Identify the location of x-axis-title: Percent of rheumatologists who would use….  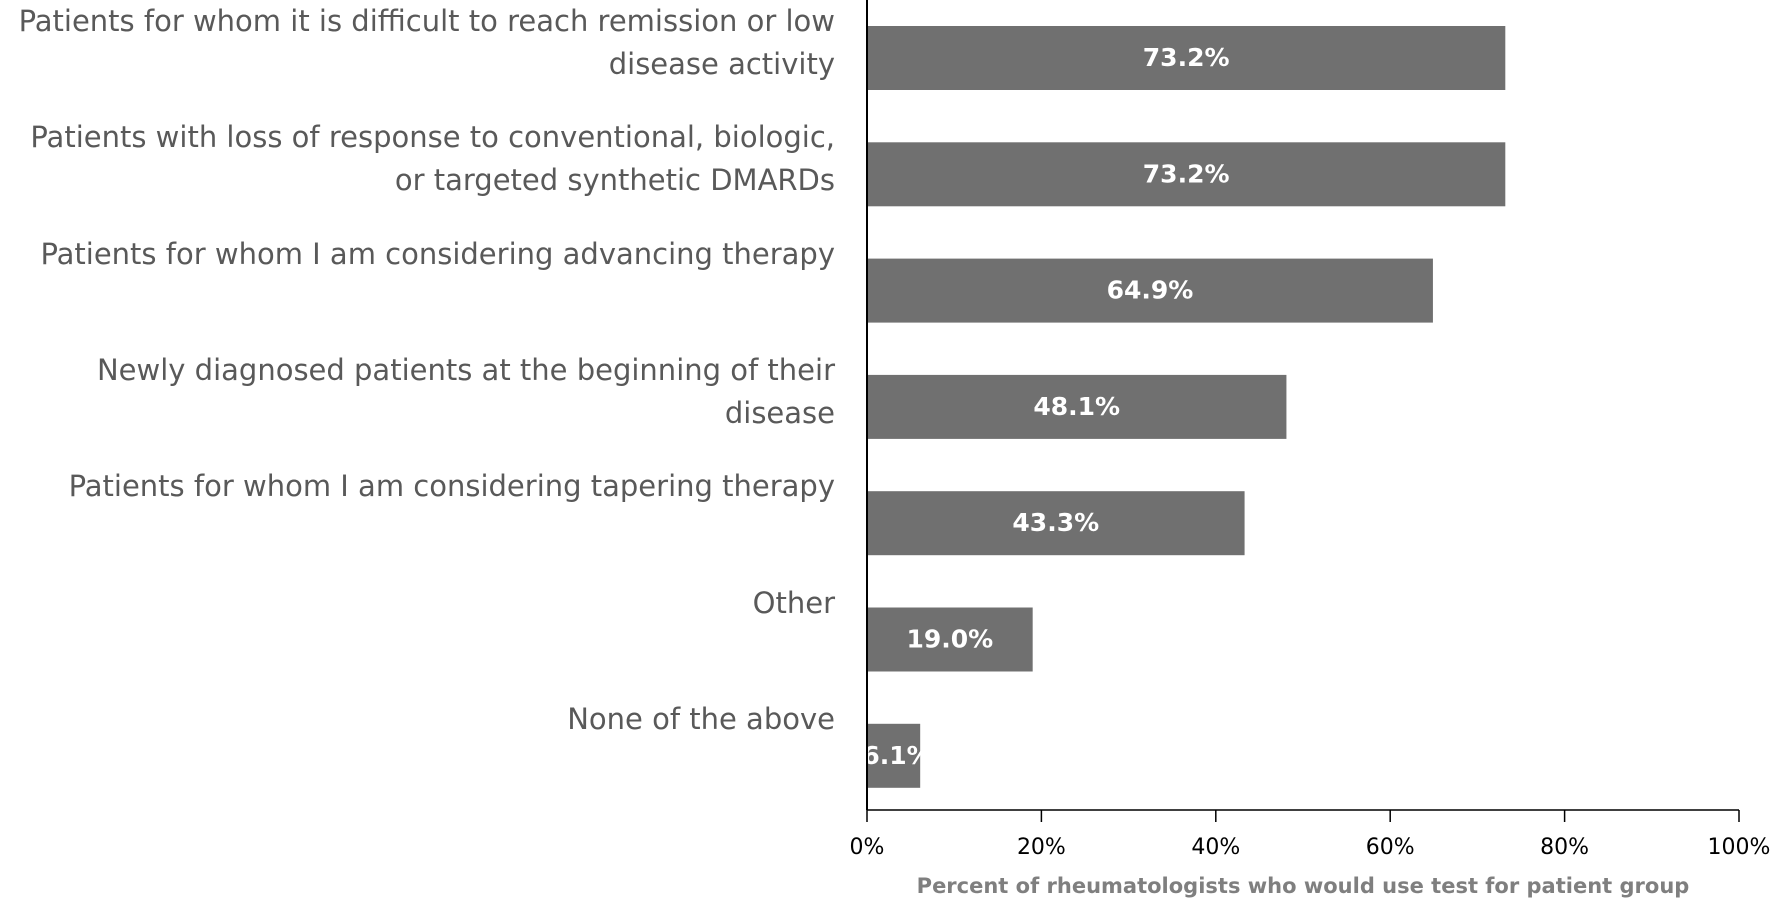
(1303, 886).